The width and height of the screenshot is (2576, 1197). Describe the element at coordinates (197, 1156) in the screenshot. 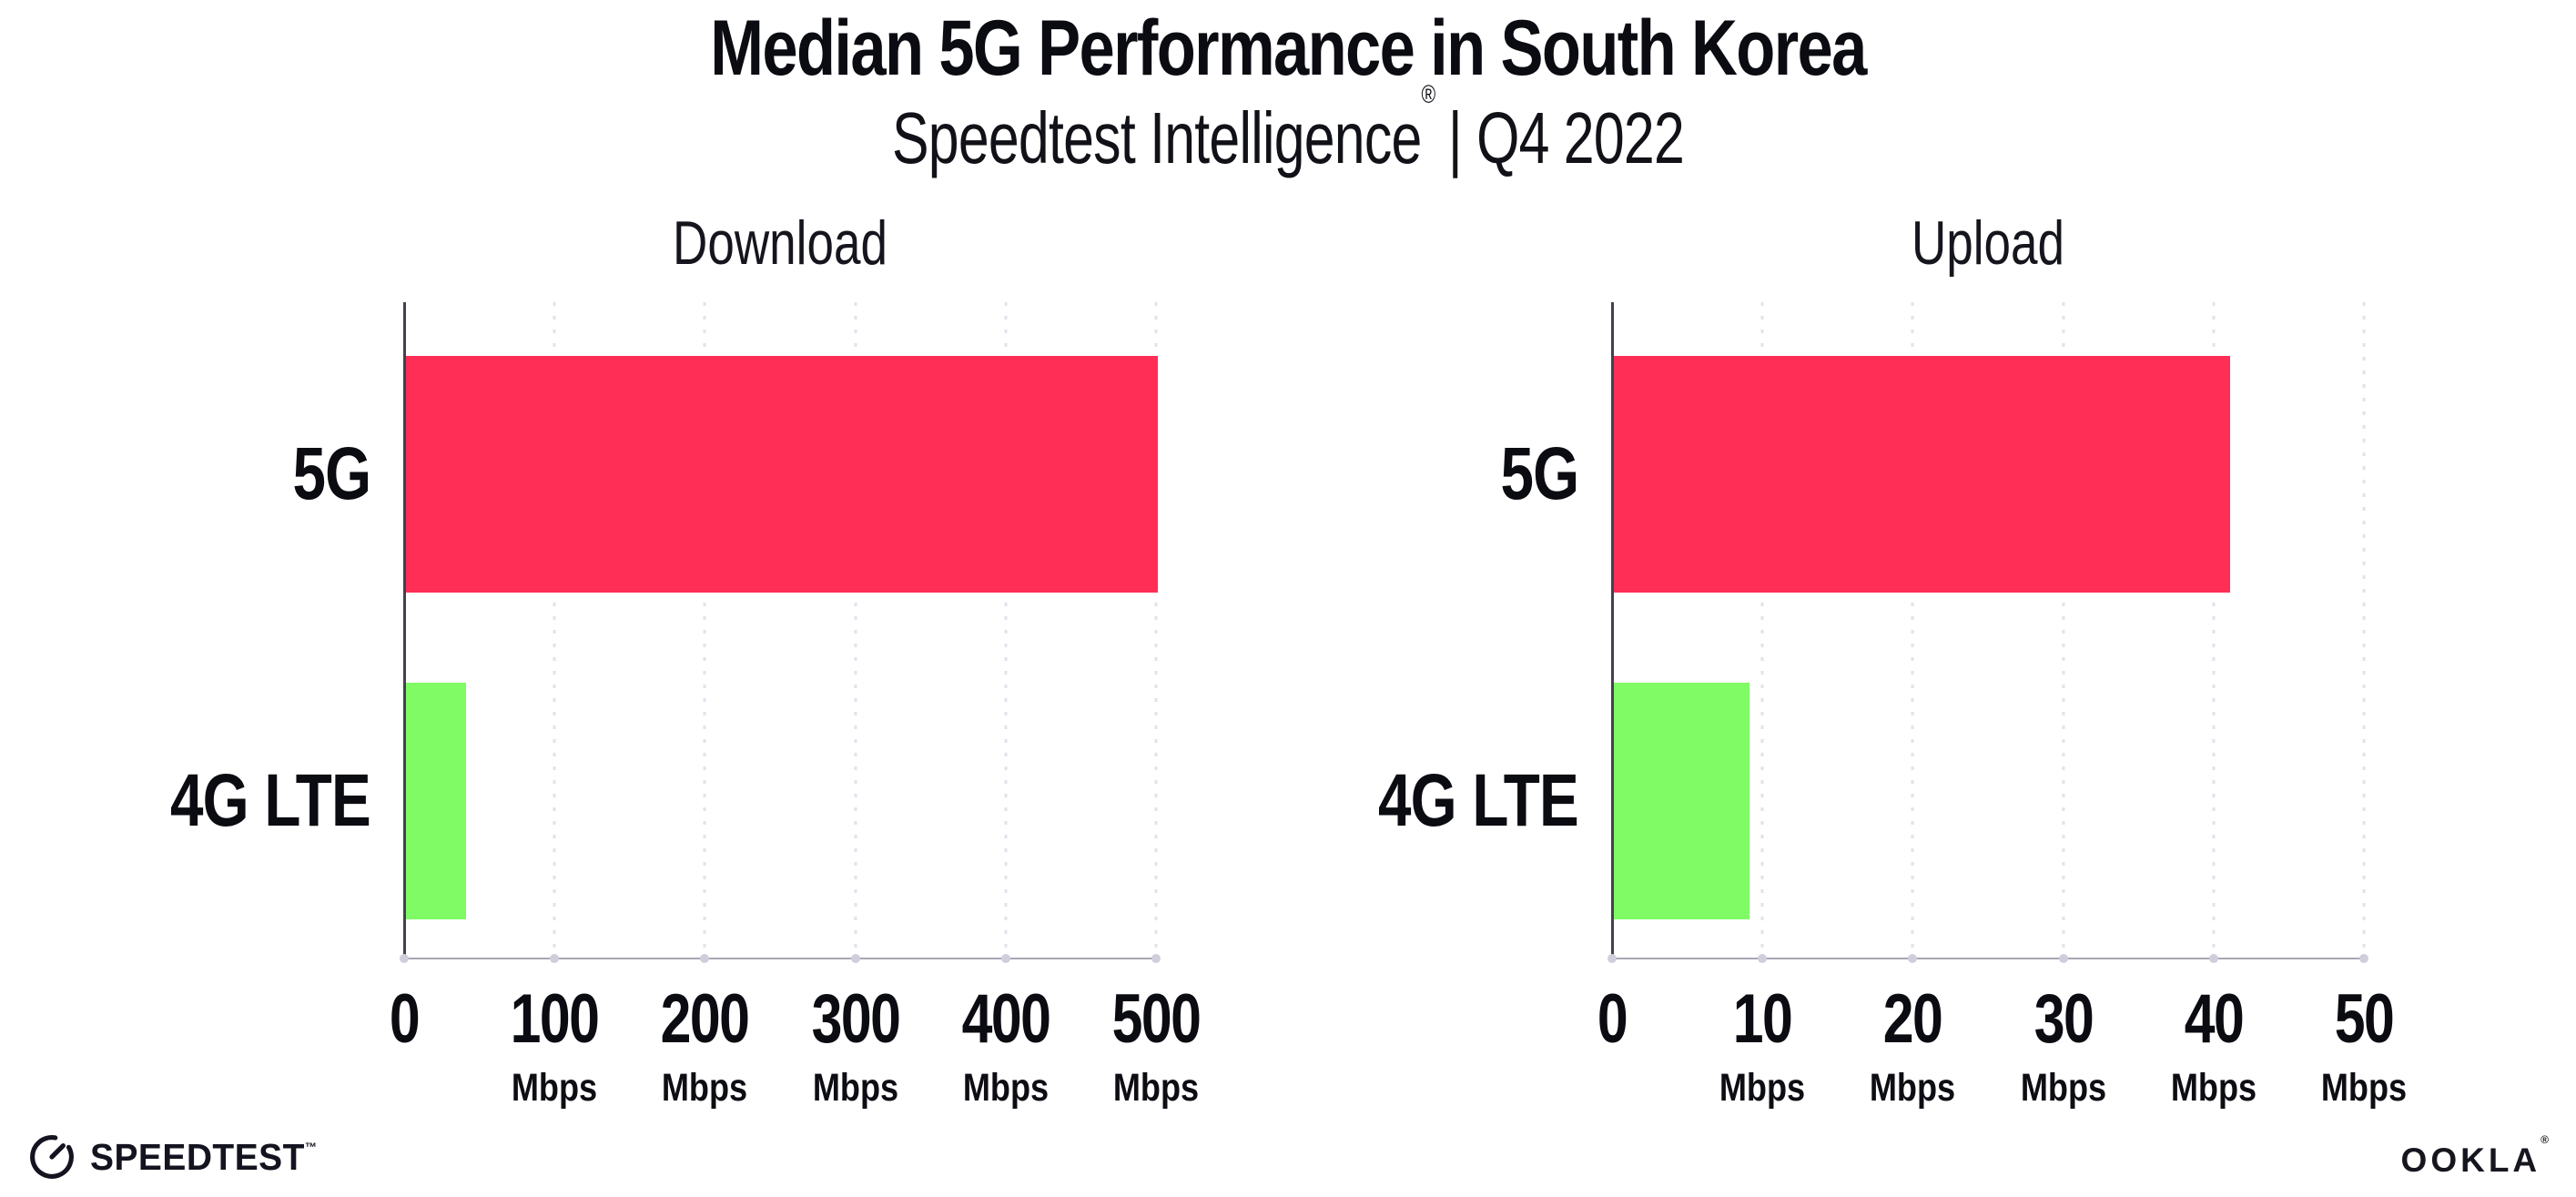

I see `speedtest-label: SPEEDTEST` at that location.